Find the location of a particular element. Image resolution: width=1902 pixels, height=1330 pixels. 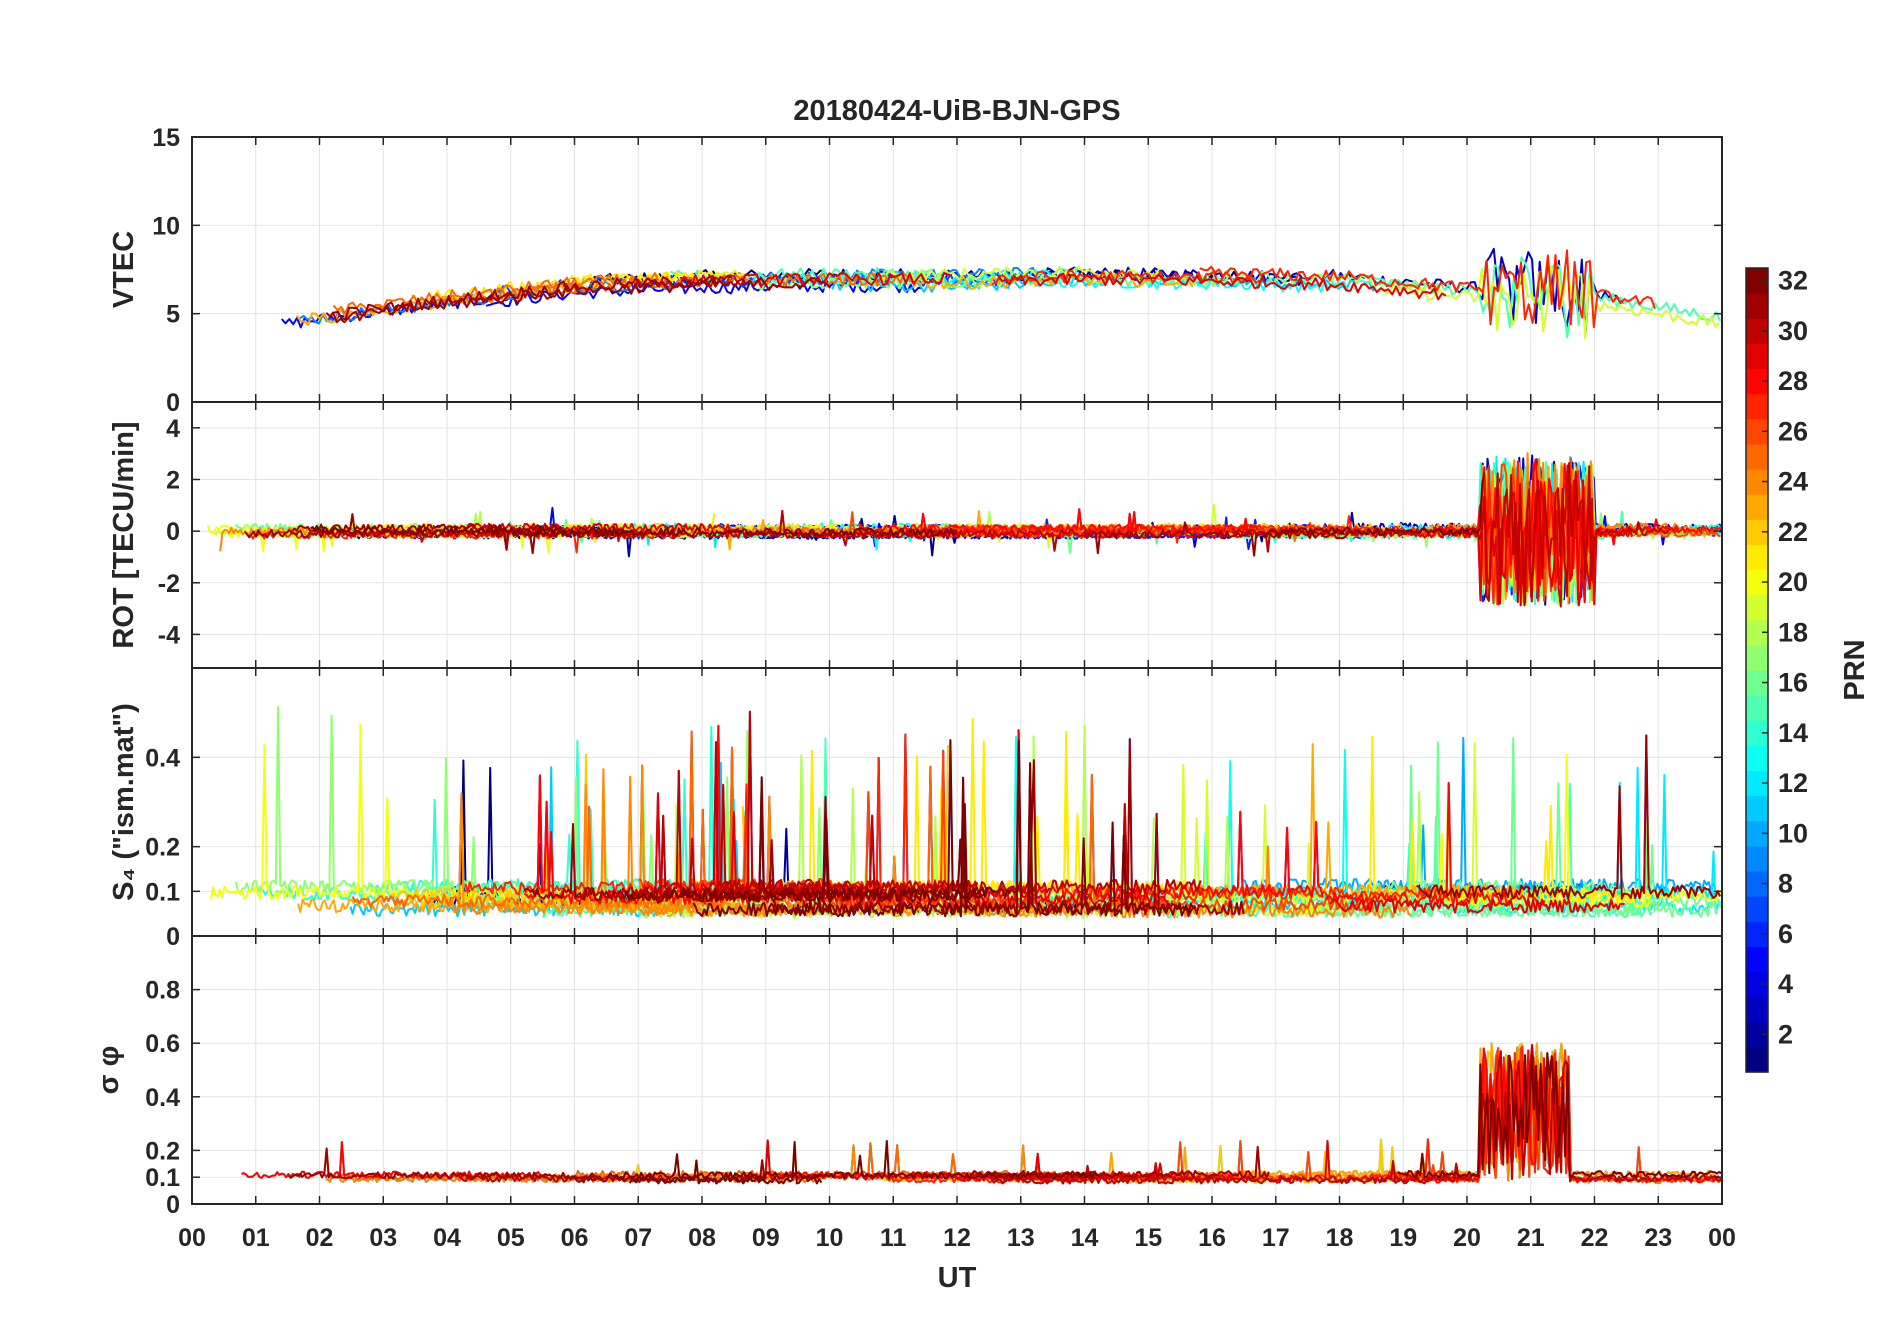

colorbar-tick-label: 22 is located at coordinates (1793, 532).